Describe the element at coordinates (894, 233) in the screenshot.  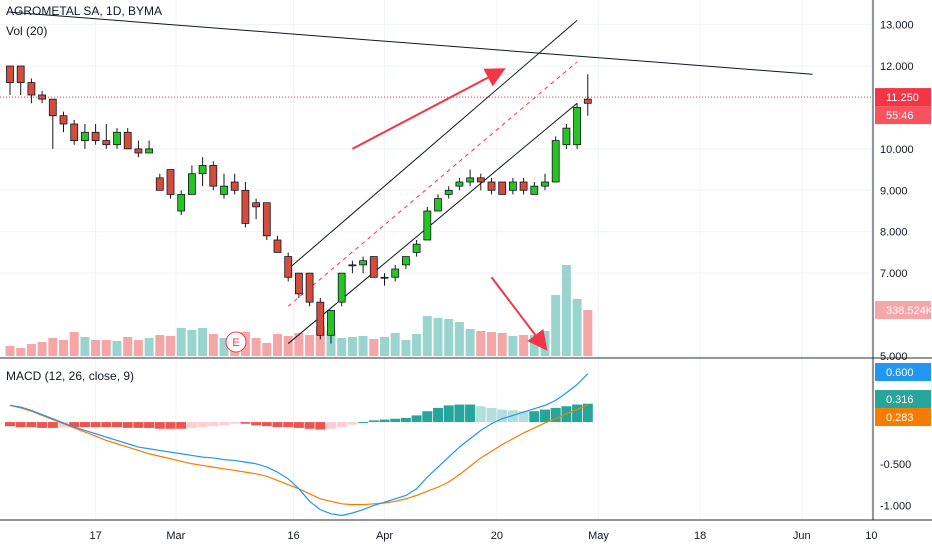
I see `price-axis-tick: 8.000` at that location.